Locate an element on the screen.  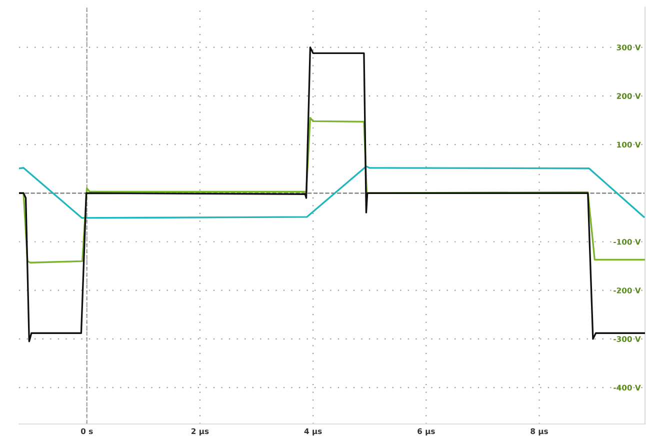
line-series is located at coordinates (332, 192).